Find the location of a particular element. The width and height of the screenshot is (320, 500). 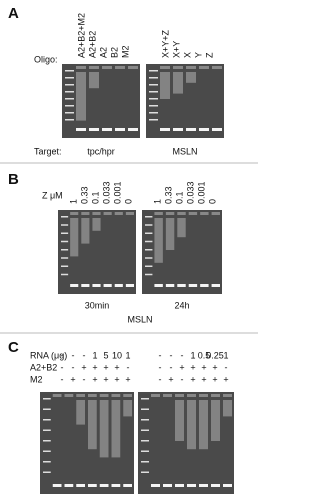

cell: 10 is located at coordinates (117, 355).